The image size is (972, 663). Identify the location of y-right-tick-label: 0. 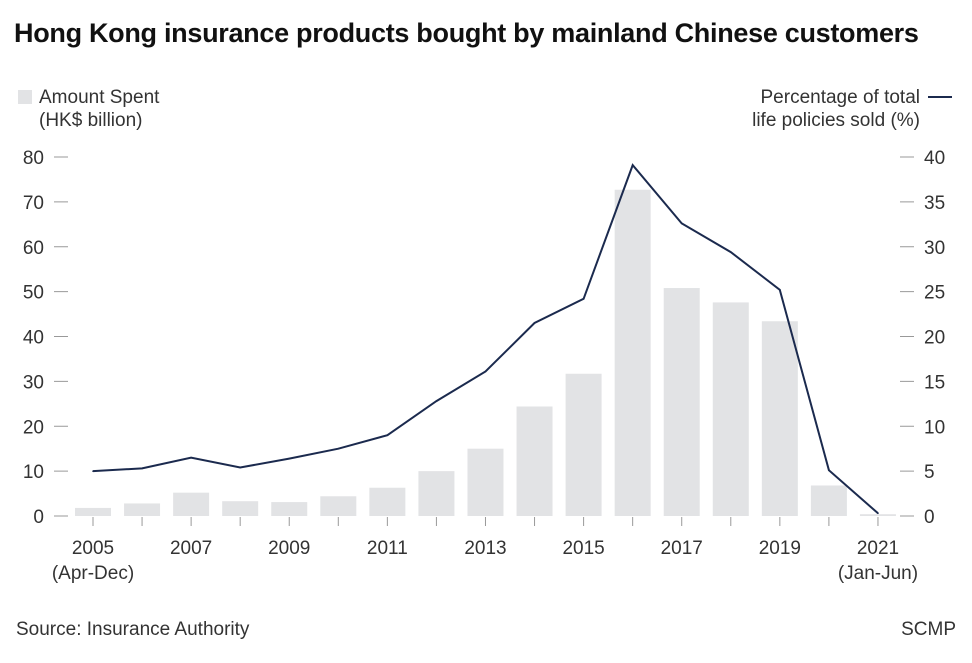
(929, 517).